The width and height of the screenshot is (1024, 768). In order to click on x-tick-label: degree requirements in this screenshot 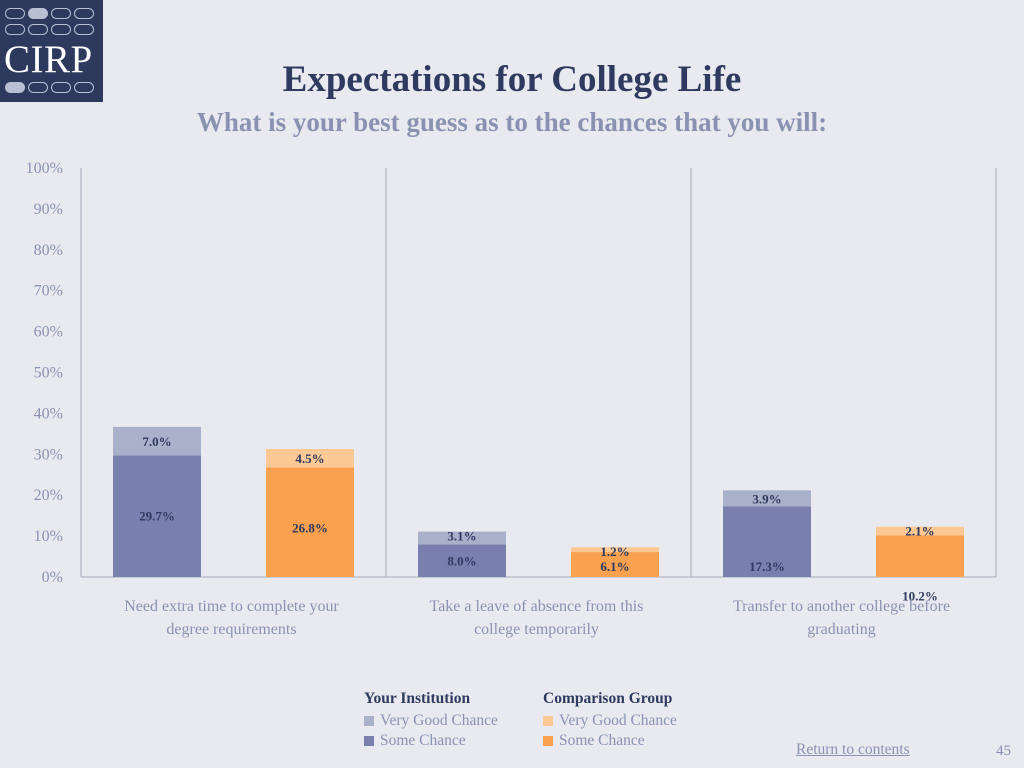, I will do `click(231, 629)`.